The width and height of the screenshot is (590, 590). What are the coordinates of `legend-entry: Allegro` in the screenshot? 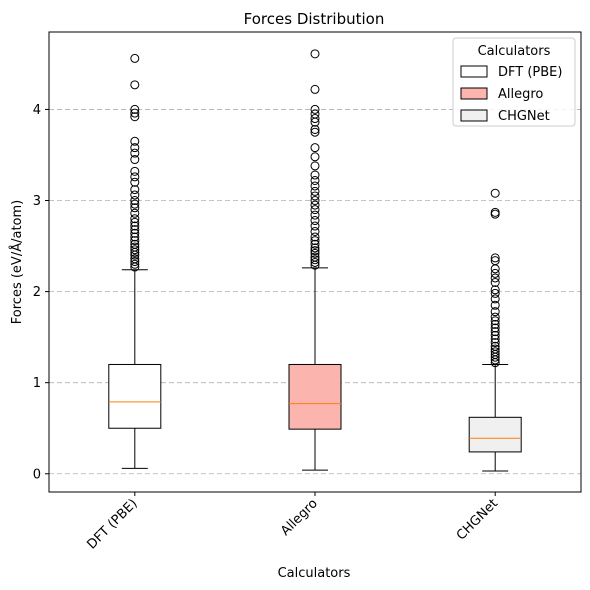 It's located at (520, 94).